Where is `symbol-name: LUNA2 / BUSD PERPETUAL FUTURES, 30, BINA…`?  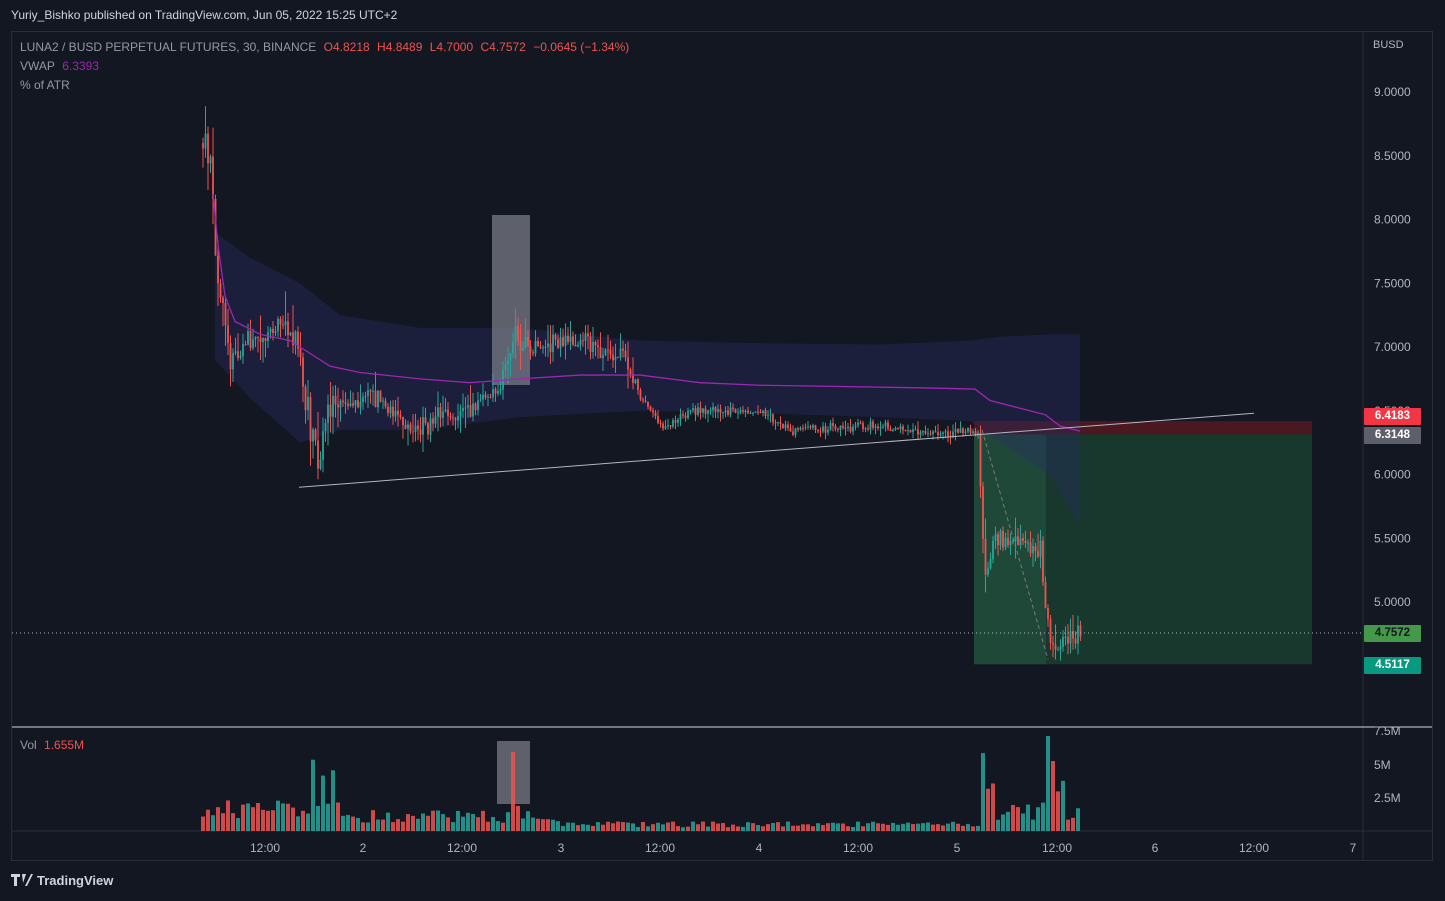
symbol-name: LUNA2 / BUSD PERPETUAL FUTURES, 30, BINA… is located at coordinates (168, 47).